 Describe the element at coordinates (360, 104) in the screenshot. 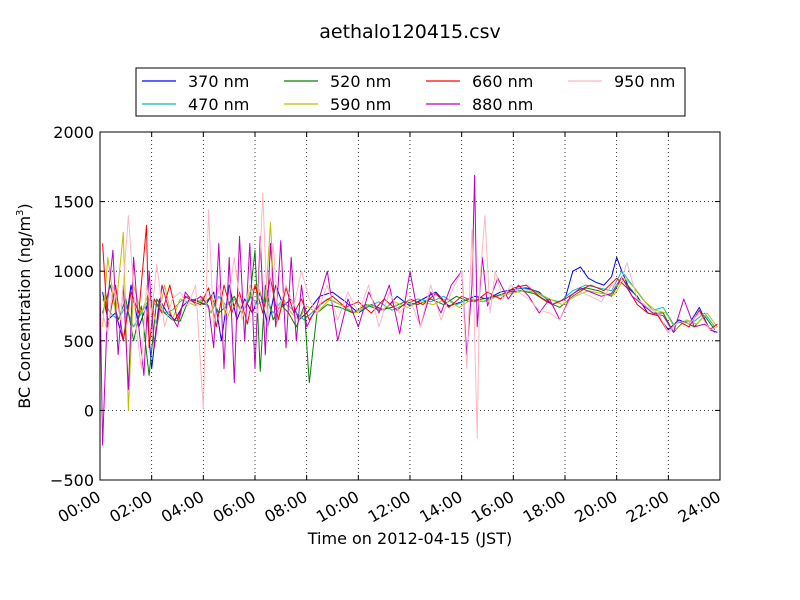

I see `legend-label: 590 nm` at that location.